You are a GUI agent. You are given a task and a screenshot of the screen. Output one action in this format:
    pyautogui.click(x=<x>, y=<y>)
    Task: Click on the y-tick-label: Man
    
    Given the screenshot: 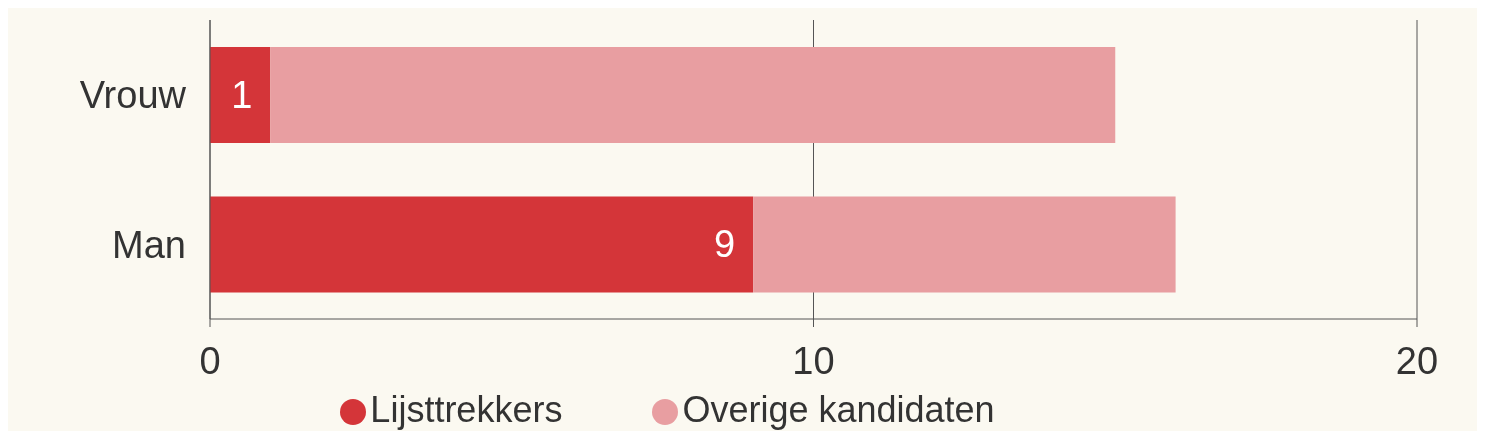 What is the action you would take?
    pyautogui.click(x=149, y=244)
    